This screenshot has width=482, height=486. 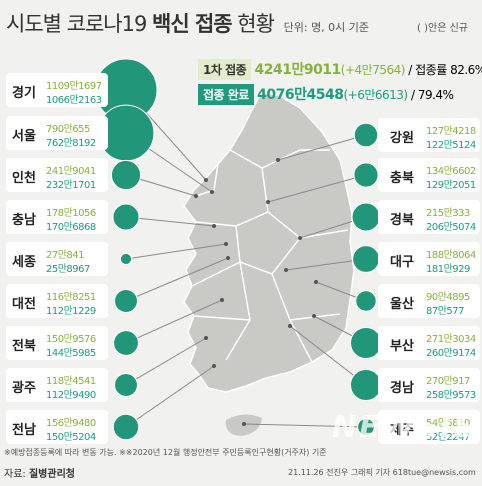 What do you see at coordinates (451, 255) in the screenshot?
I see `region-first-dose: 188만8064` at bounding box center [451, 255].